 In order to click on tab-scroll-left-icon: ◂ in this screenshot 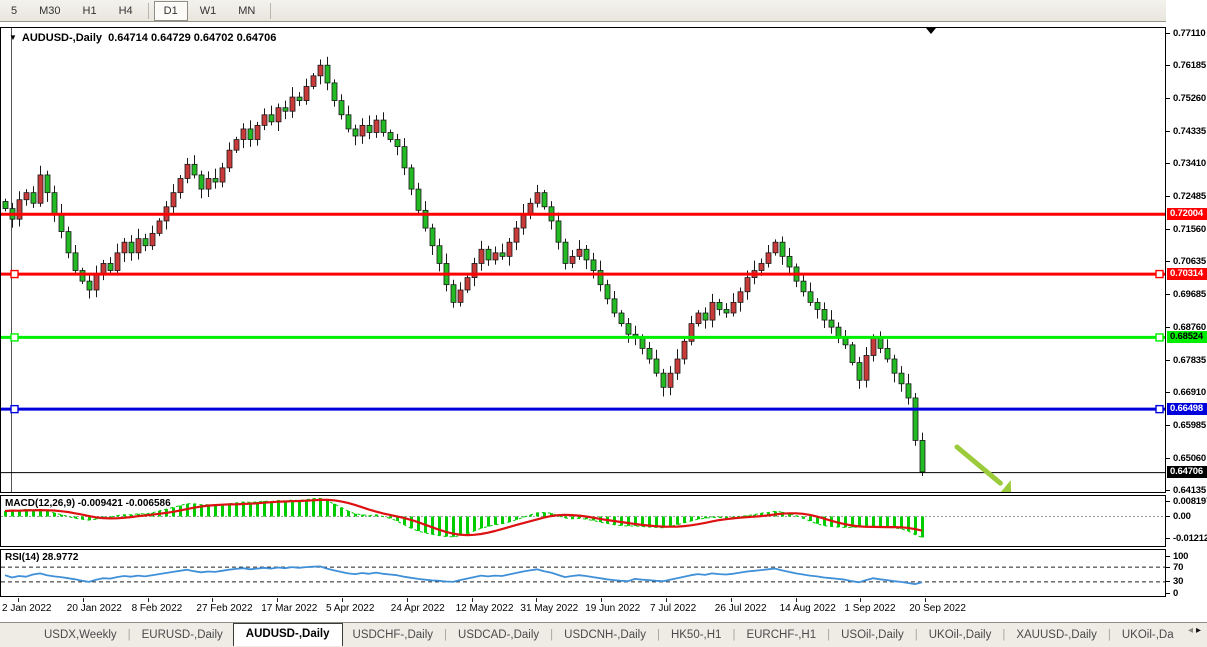, I will do `click(1191, 630)`.